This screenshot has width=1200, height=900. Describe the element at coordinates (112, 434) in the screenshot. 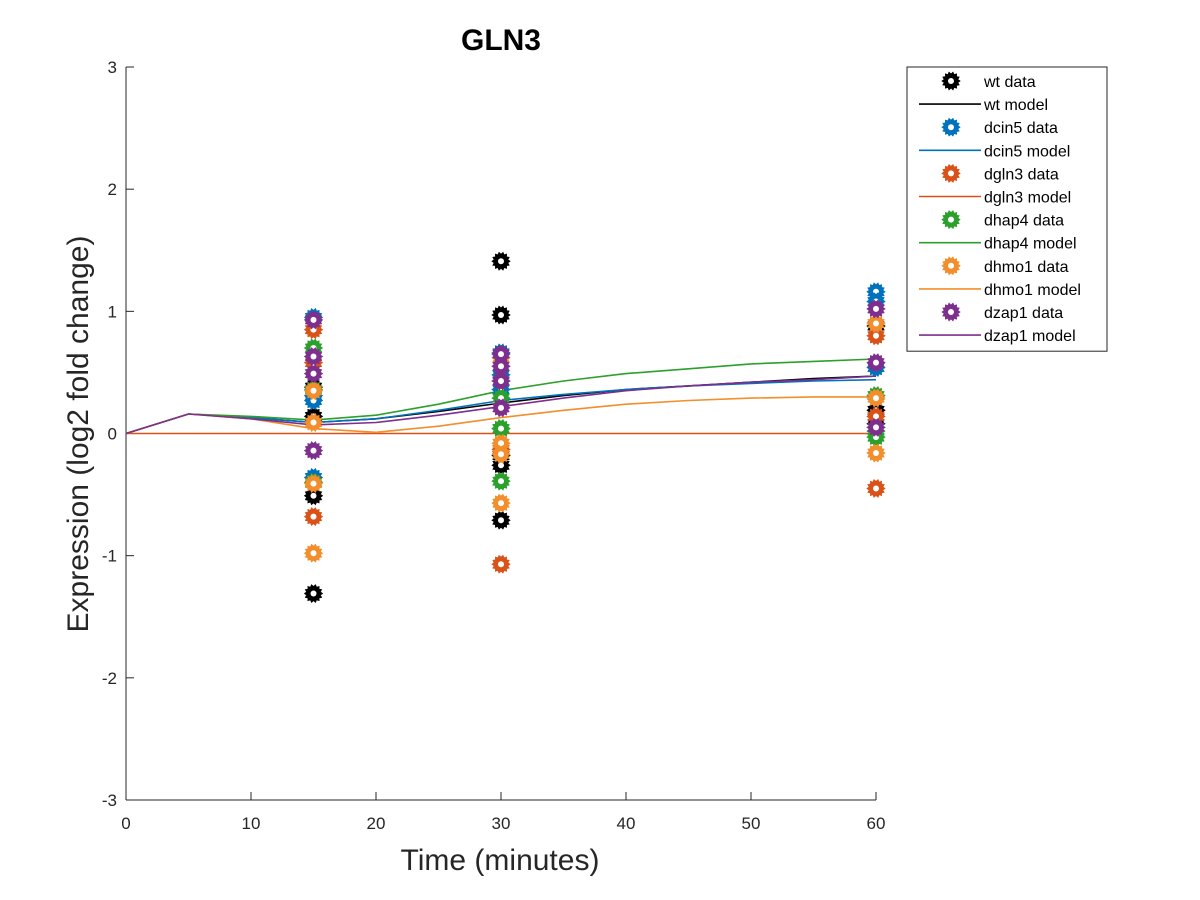

I see `y-tick-label: 0` at that location.